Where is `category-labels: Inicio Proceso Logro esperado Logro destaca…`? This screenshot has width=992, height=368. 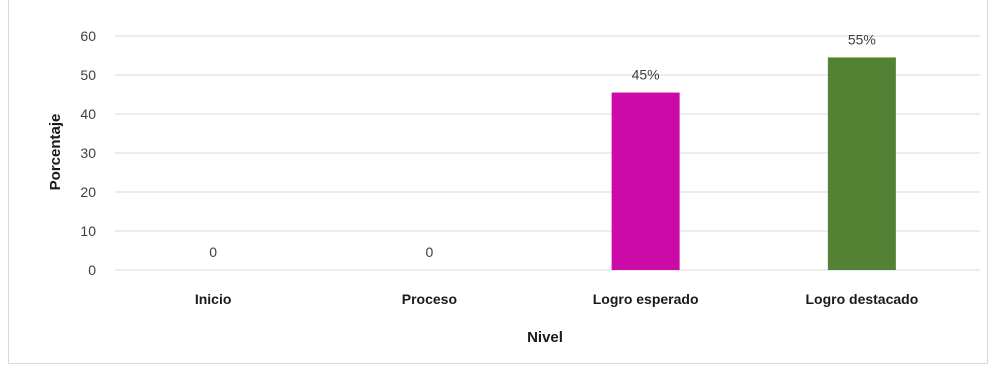 category-labels: Inicio Proceso Logro esperado Logro destaca… is located at coordinates (556, 299).